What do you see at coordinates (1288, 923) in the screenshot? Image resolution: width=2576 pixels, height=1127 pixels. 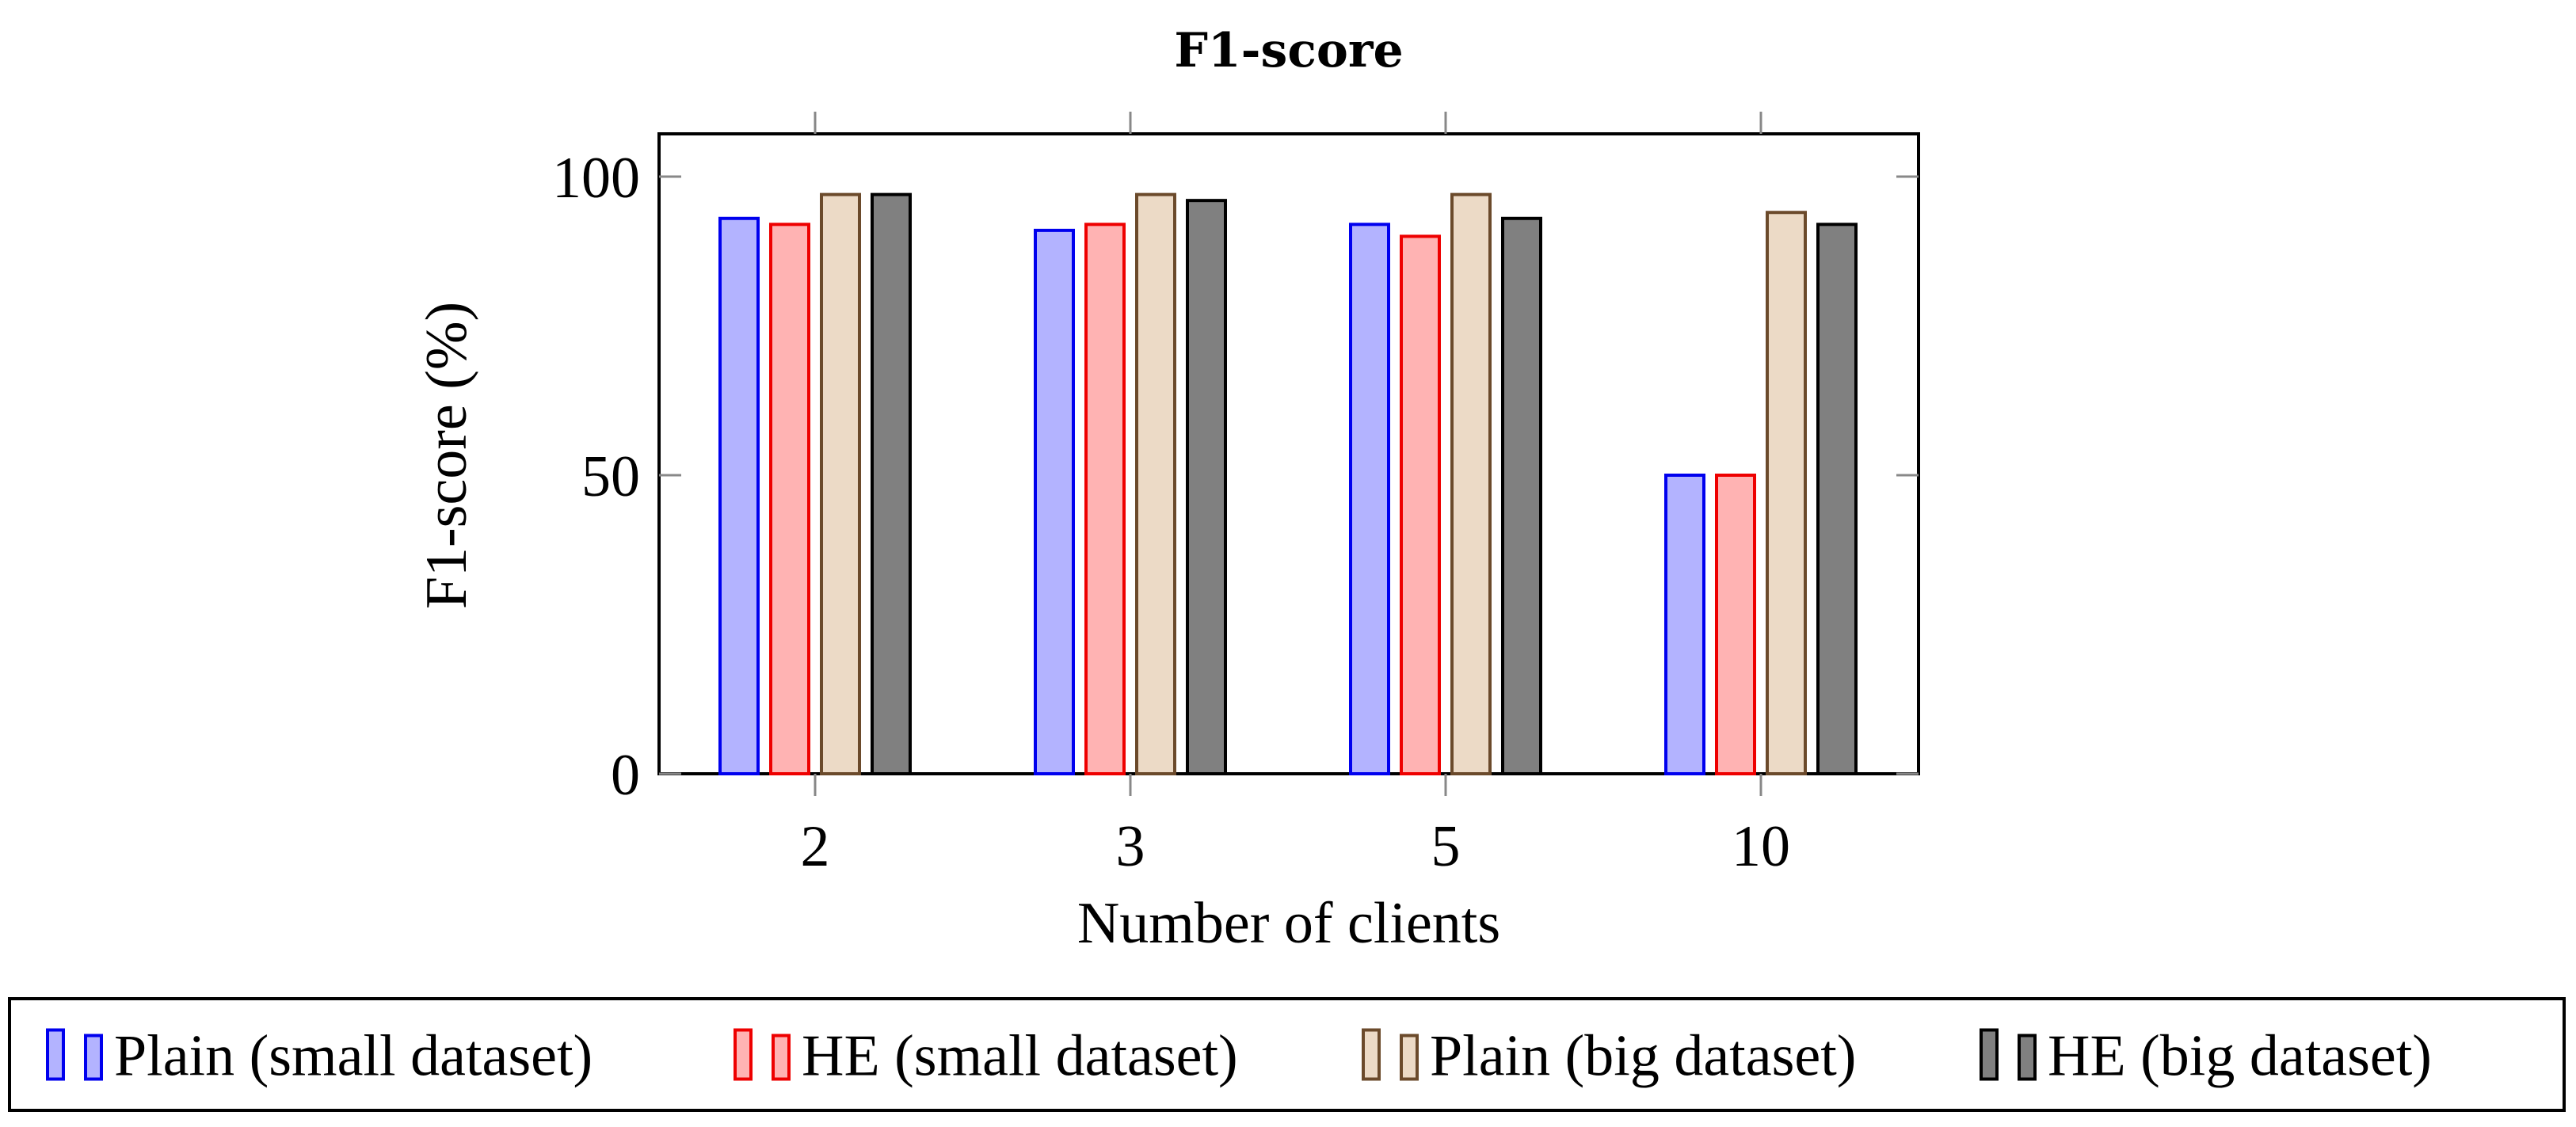 I see `x-axis-label: Number of clients` at bounding box center [1288, 923].